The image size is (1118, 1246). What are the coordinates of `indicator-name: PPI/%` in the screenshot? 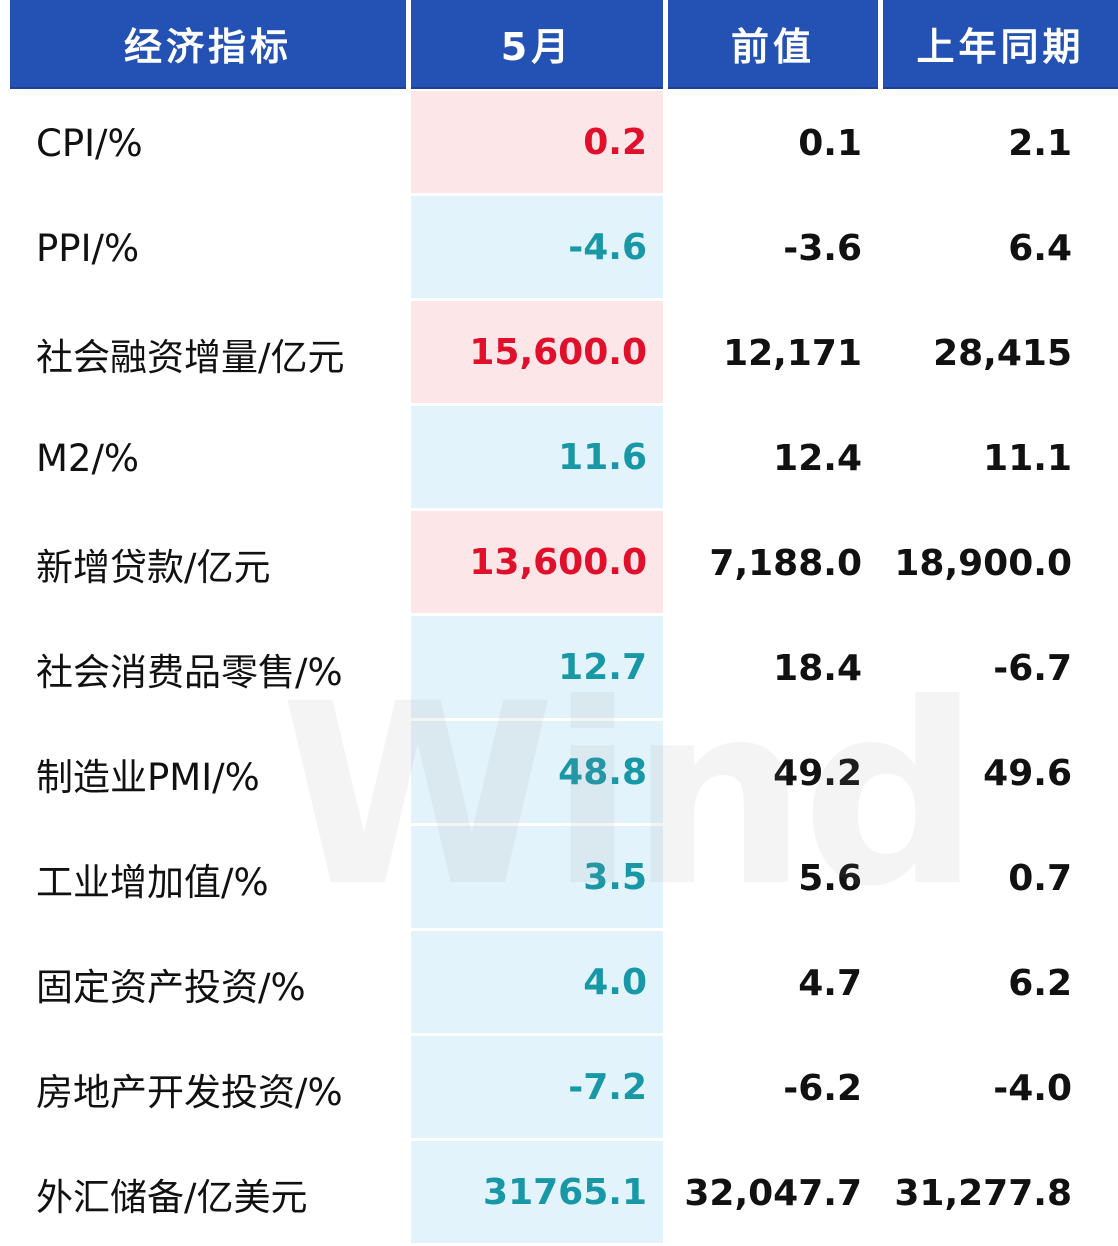 It's located at (88, 248).